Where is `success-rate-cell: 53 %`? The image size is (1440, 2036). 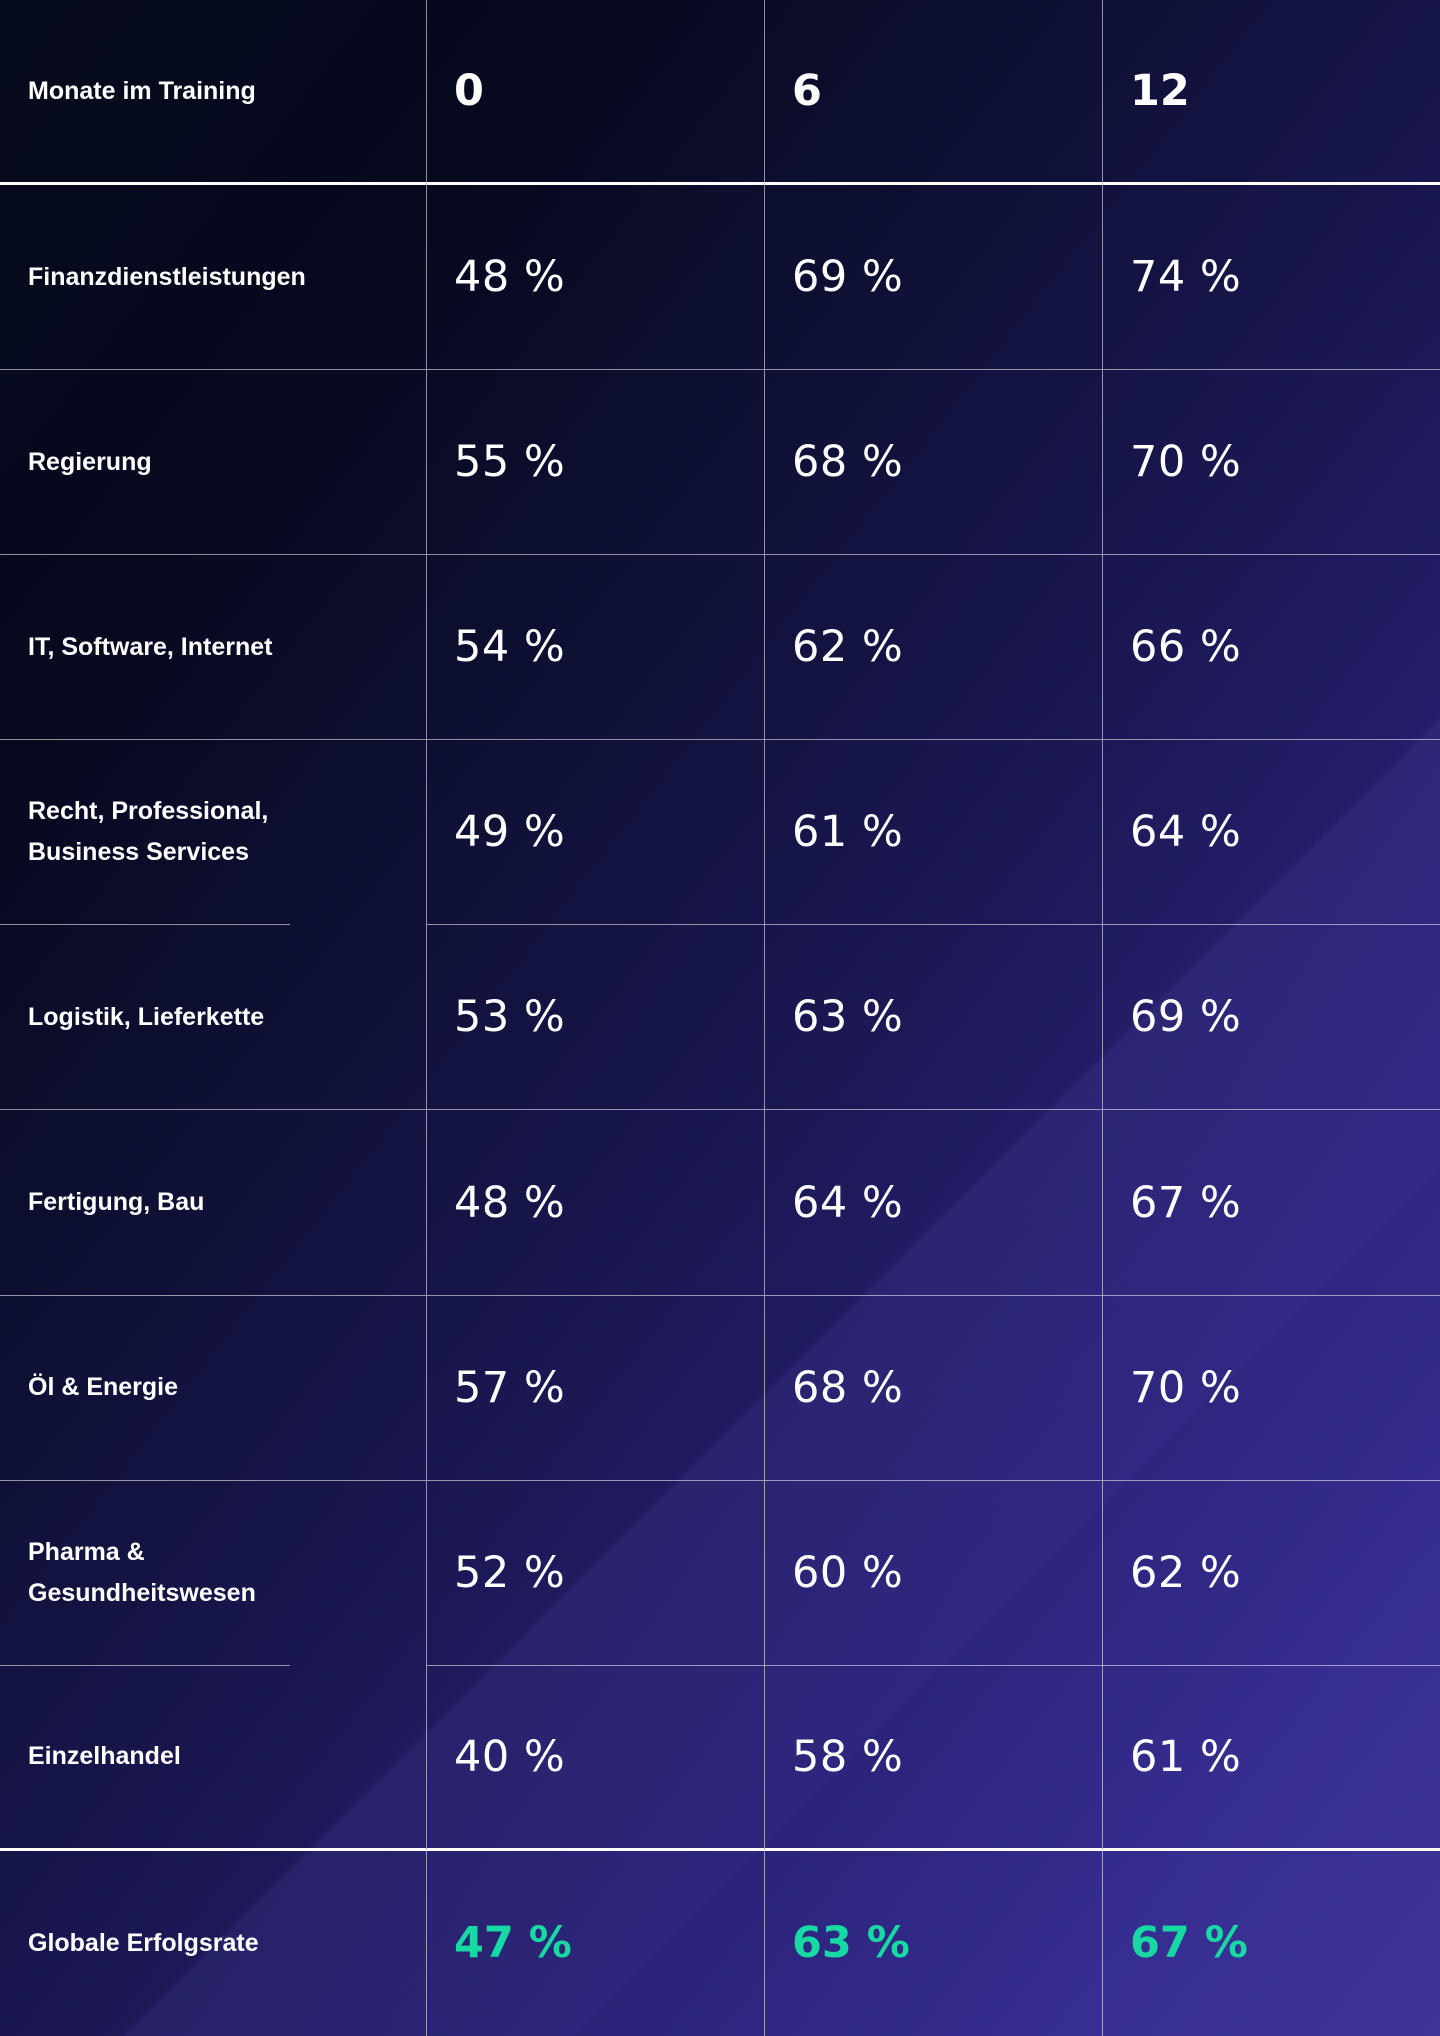 success-rate-cell: 53 % is located at coordinates (595, 1018).